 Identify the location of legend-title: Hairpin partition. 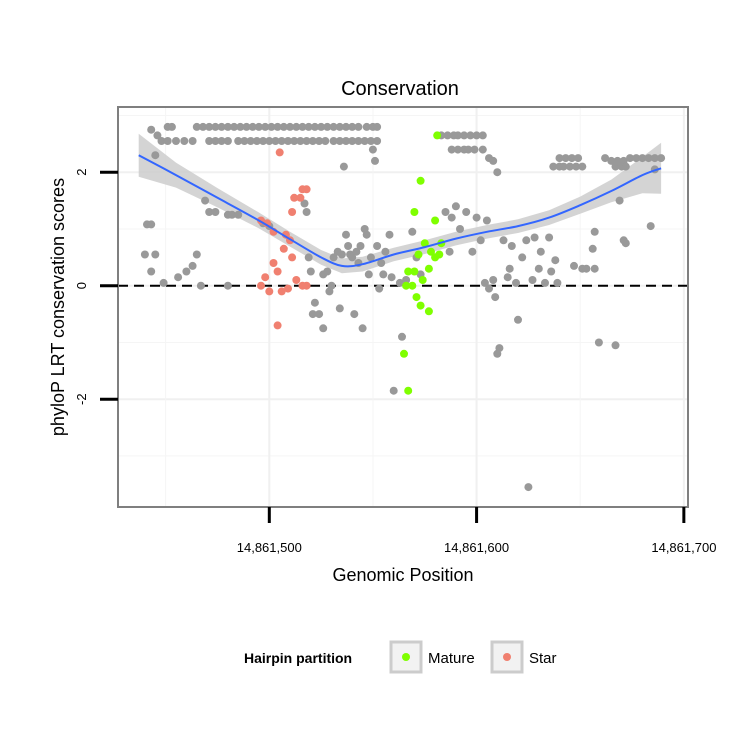
(298, 658).